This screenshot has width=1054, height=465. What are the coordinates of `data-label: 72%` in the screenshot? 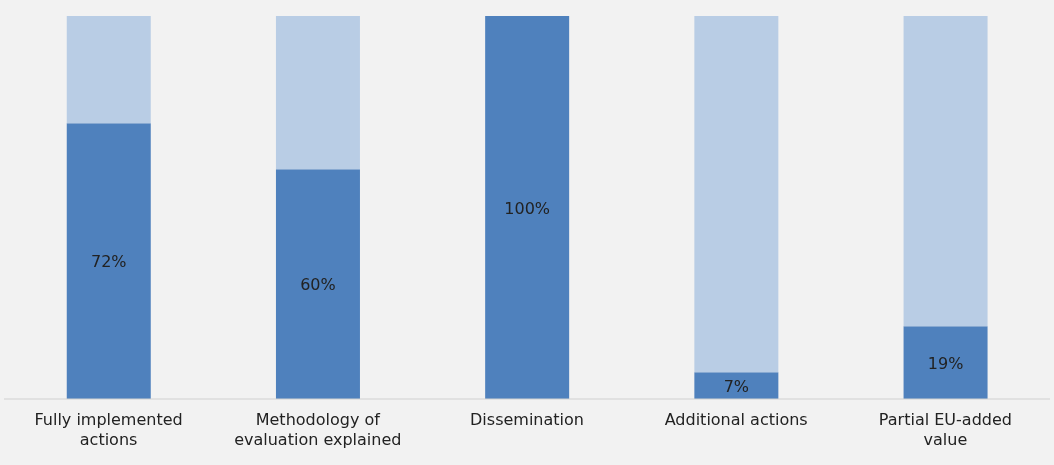 It's located at (108, 262).